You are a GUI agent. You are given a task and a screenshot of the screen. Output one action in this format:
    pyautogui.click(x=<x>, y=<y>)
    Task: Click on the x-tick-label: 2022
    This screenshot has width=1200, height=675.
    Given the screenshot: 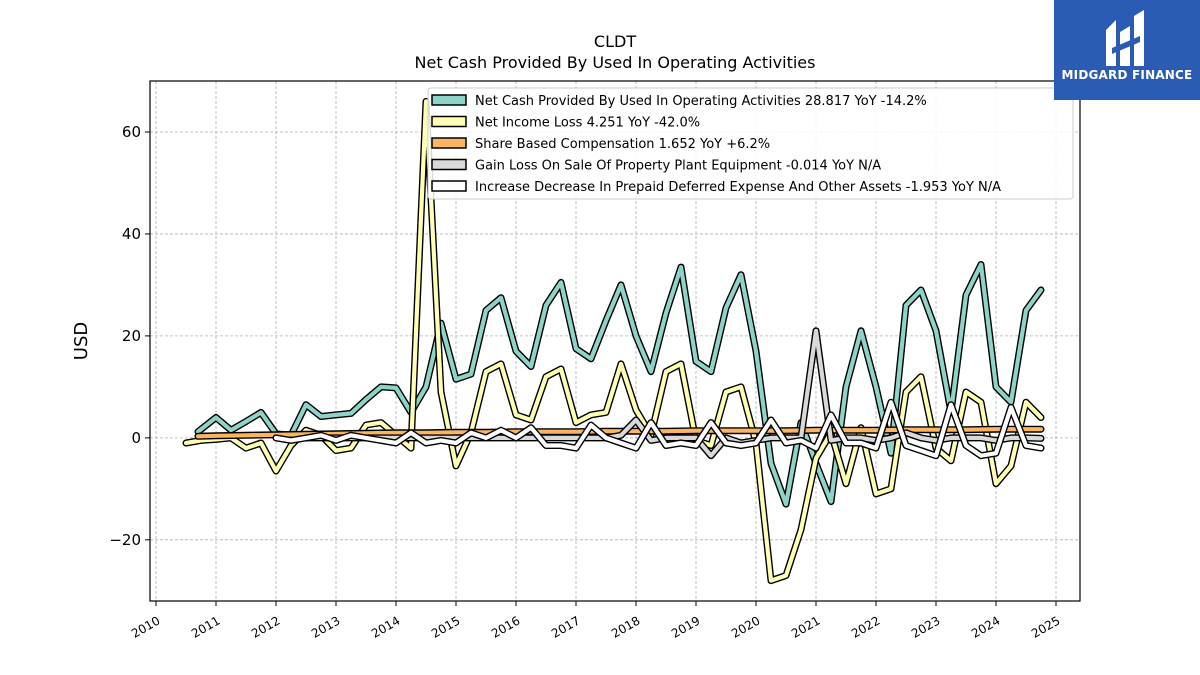 What is the action you would take?
    pyautogui.click(x=865, y=626)
    